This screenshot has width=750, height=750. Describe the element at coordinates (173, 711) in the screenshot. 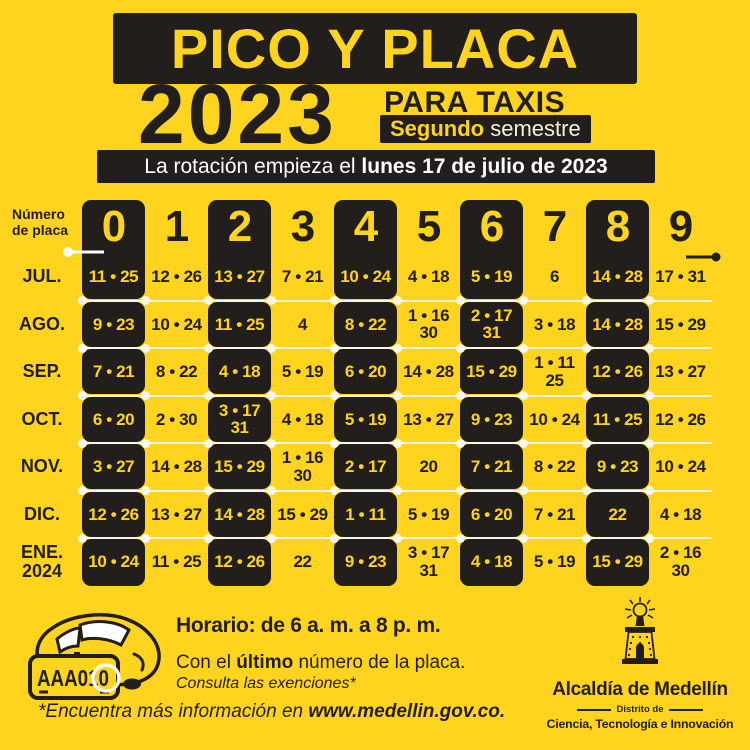

I see `info-prefix: *Encuentra más información en` at that location.